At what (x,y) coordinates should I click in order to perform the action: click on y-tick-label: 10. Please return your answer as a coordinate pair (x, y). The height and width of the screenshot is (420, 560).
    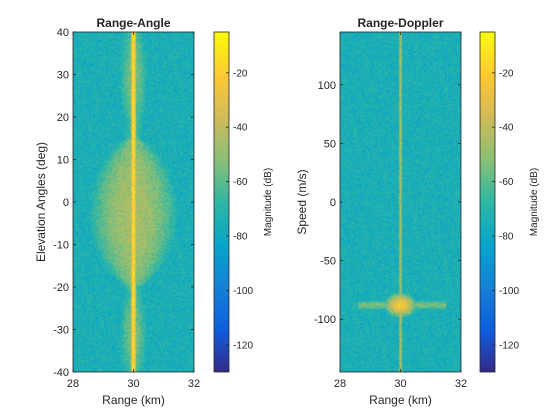
    Looking at the image, I should click on (63, 161).